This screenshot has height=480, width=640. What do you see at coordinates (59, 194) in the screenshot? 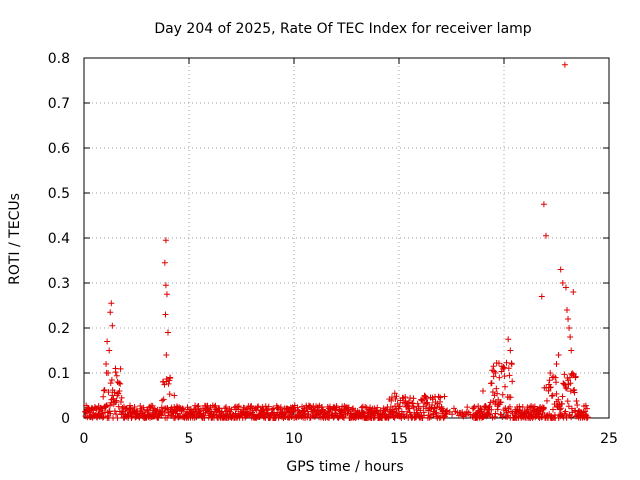
I see `y-tick-label: 0.5` at bounding box center [59, 194].